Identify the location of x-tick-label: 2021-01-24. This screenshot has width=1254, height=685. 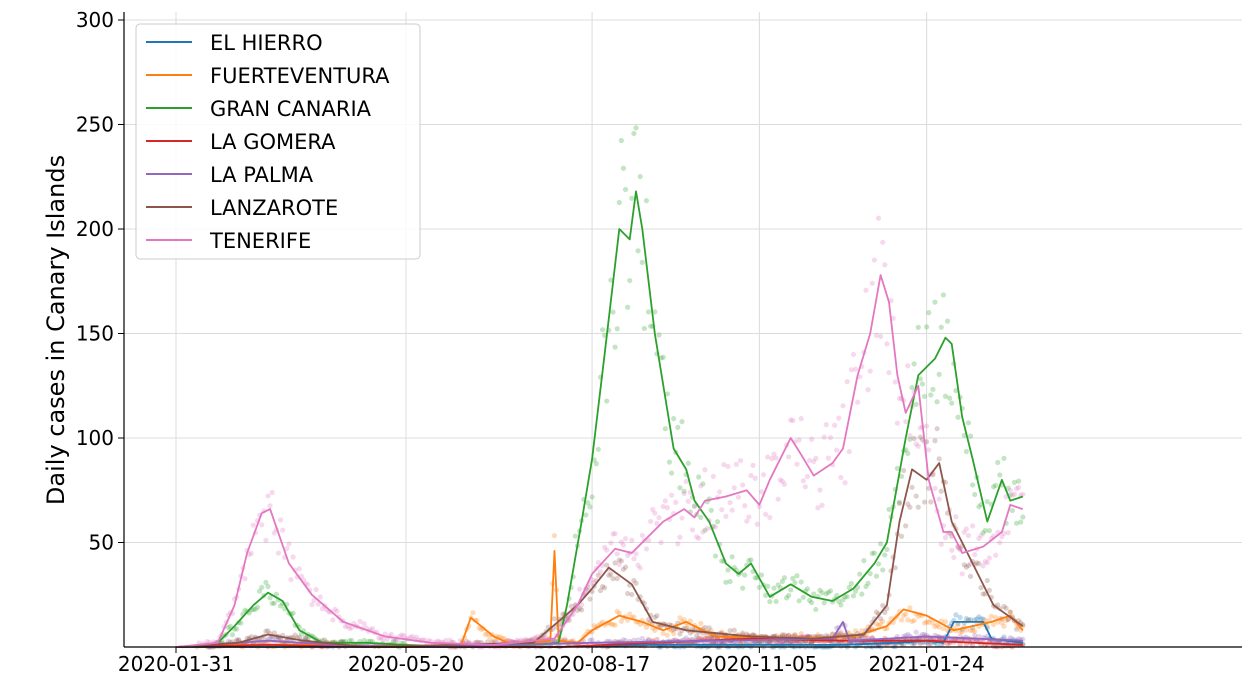
(927, 664).